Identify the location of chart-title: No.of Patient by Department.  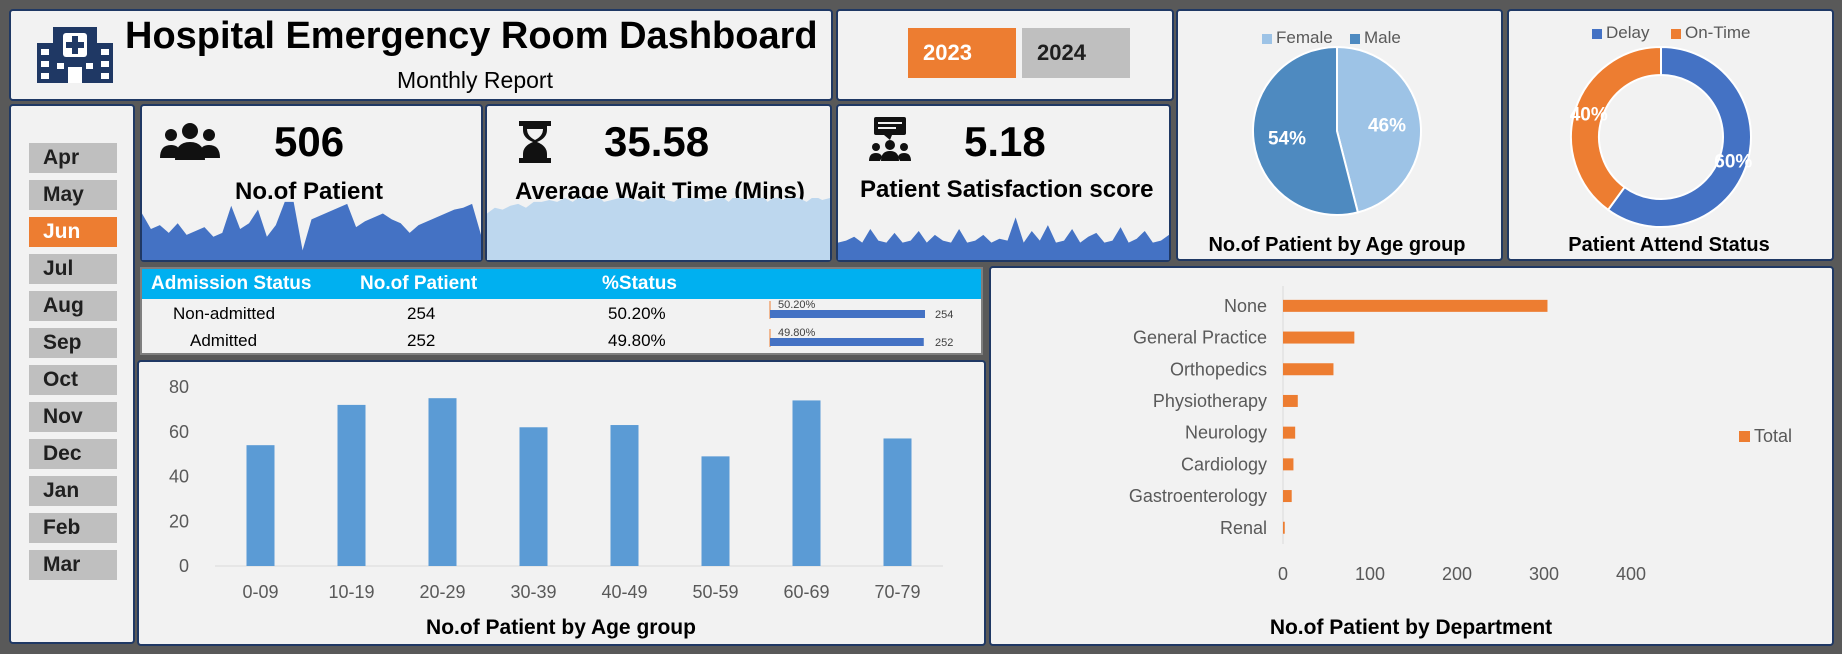
(1411, 627).